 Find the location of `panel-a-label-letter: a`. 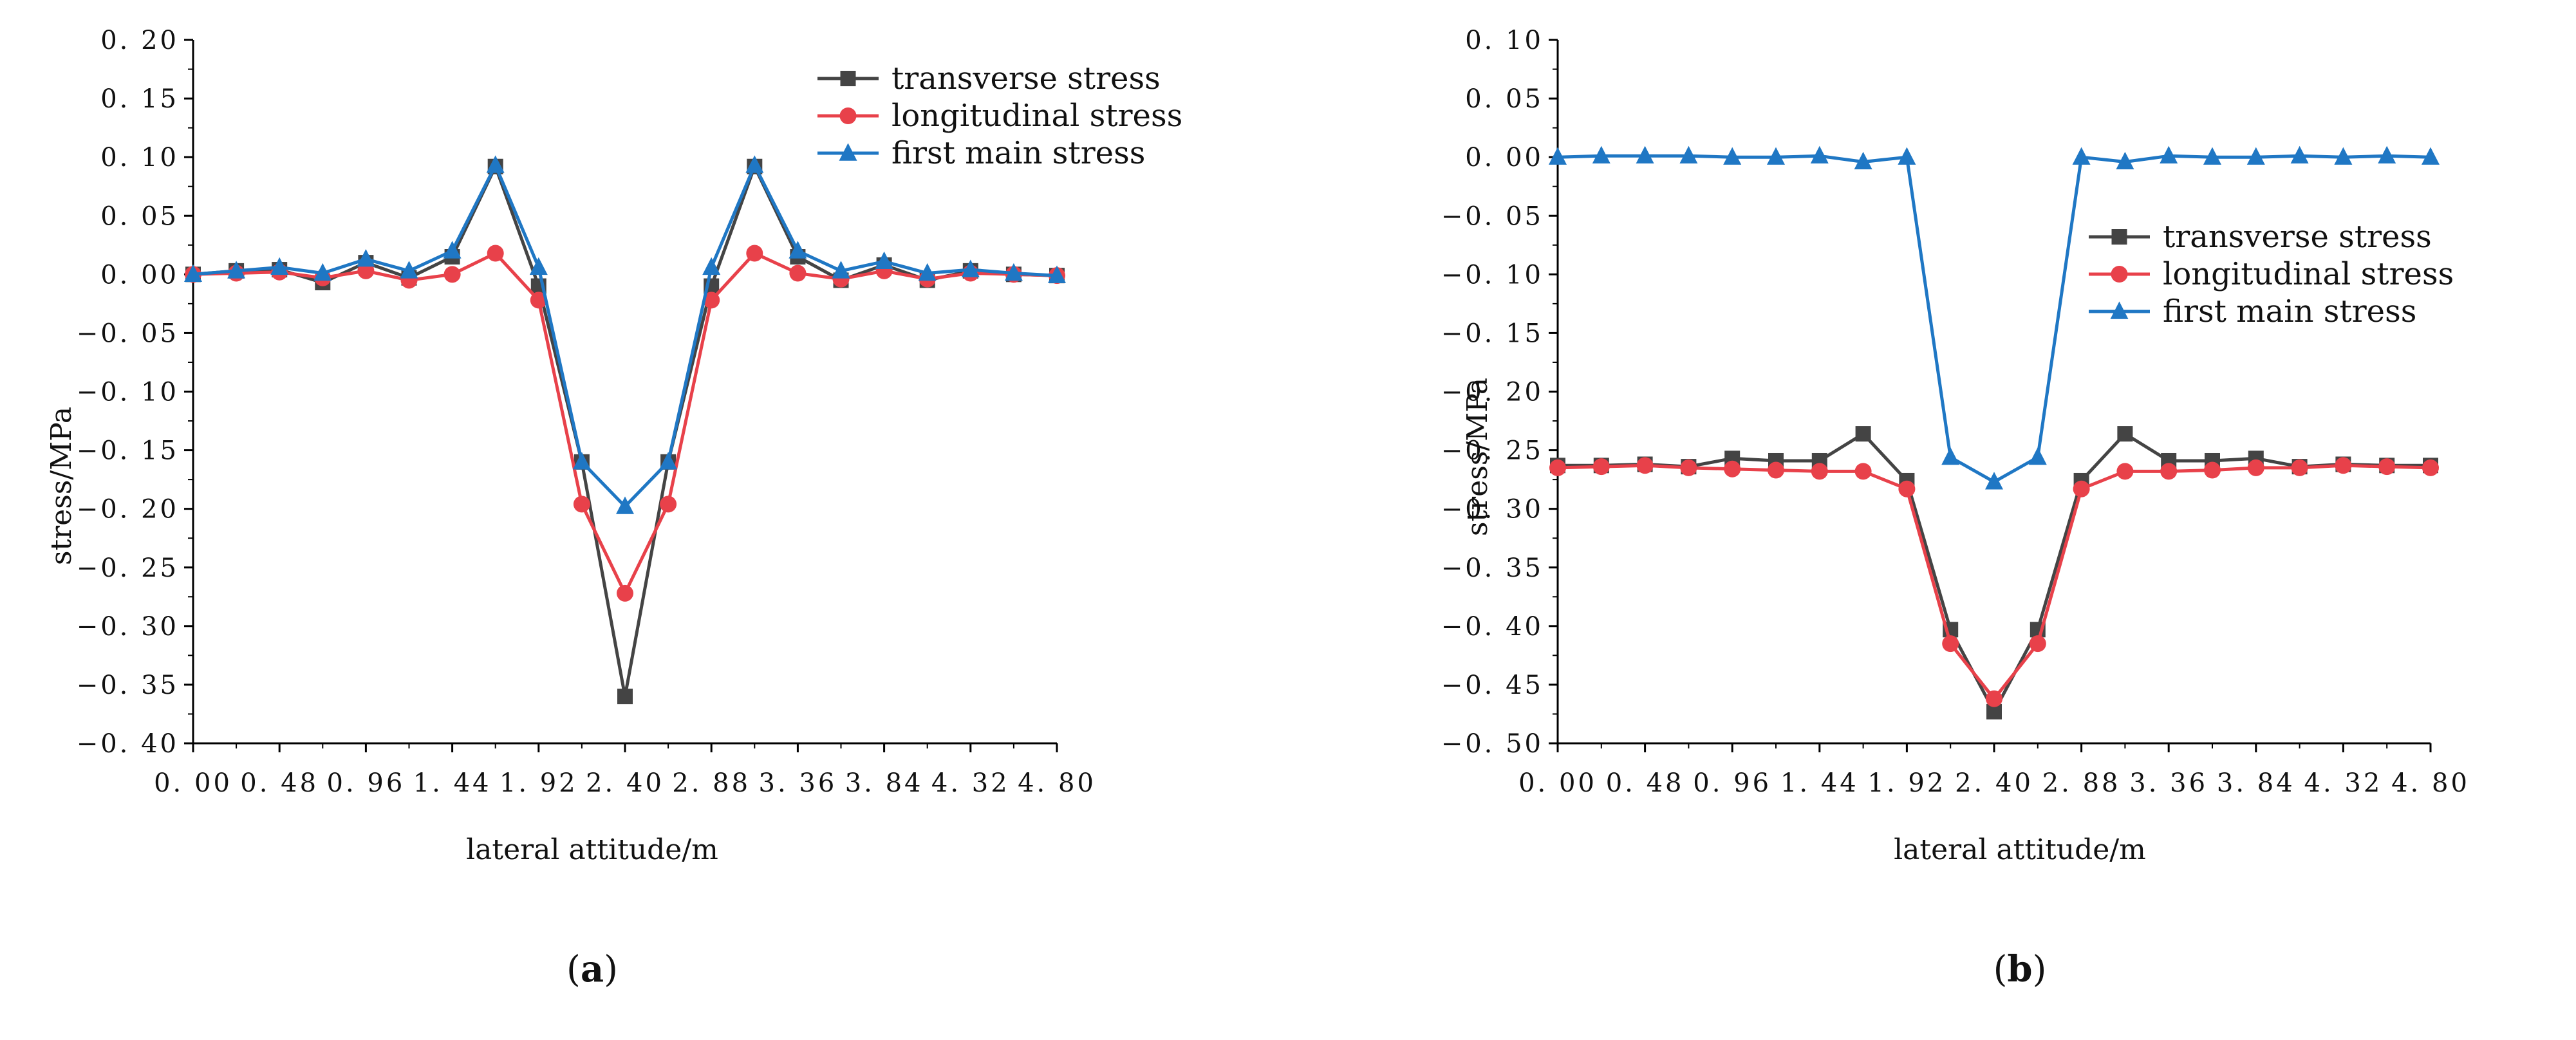

panel-a-label-letter: a is located at coordinates (592, 969).